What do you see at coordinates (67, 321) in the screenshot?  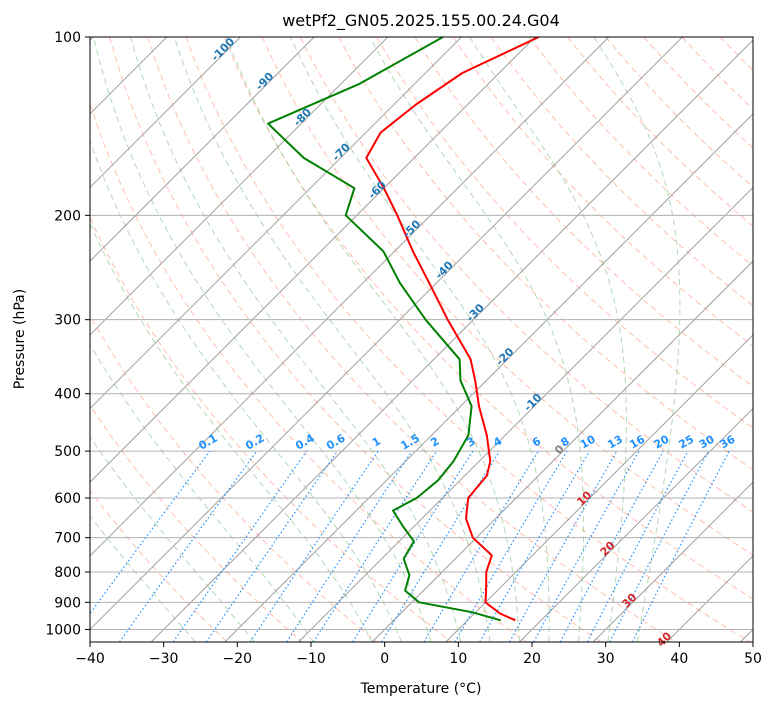 I see `y-tick-label: 300` at bounding box center [67, 321].